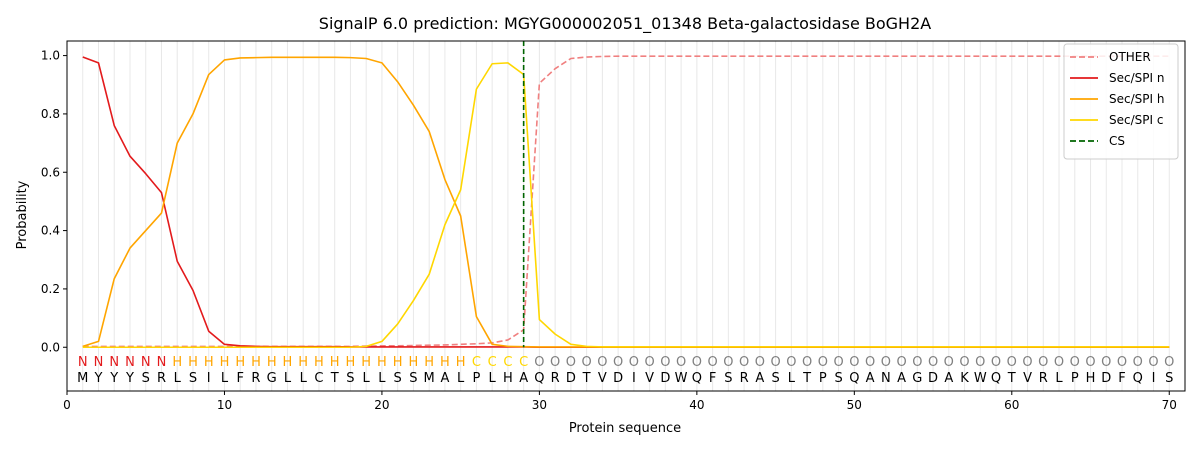  Describe the element at coordinates (67, 405) in the screenshot. I see `x-tick-label: 0` at that location.